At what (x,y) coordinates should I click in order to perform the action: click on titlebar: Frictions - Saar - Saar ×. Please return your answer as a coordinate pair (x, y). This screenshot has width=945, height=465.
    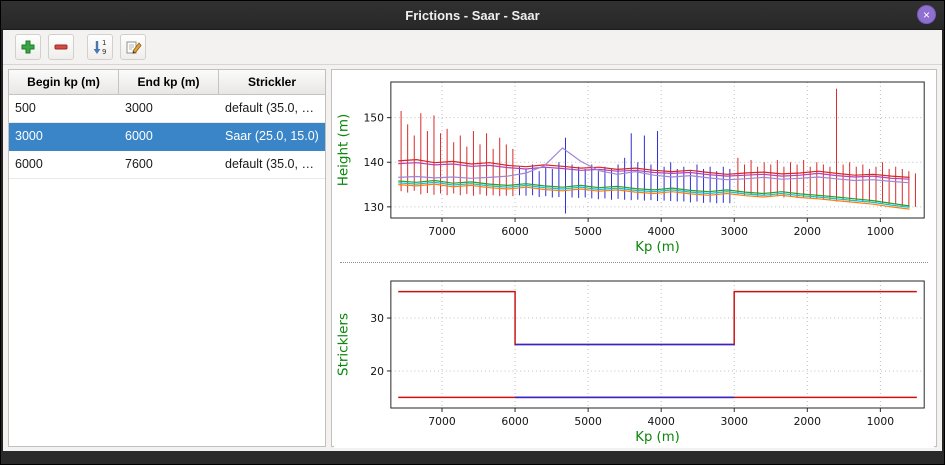
    Looking at the image, I should click on (472, 15).